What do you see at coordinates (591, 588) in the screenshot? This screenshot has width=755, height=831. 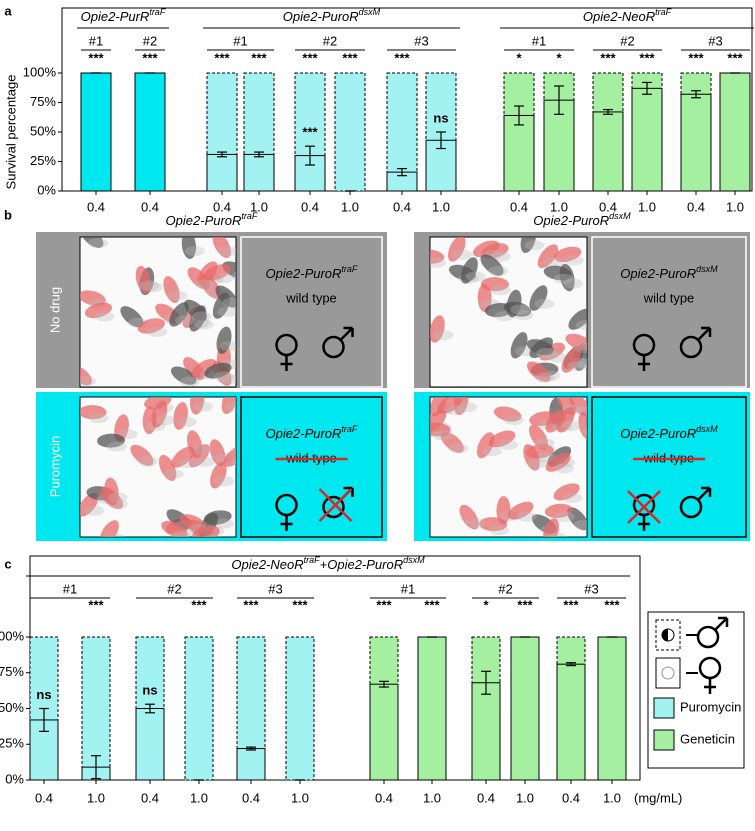 I see `subgroup-label: #3` at bounding box center [591, 588].